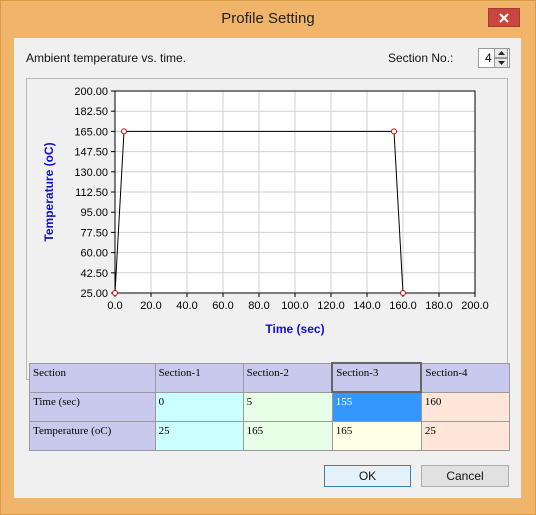  Describe the element at coordinates (465, 476) in the screenshot. I see `cancel-button: Cancel` at that location.